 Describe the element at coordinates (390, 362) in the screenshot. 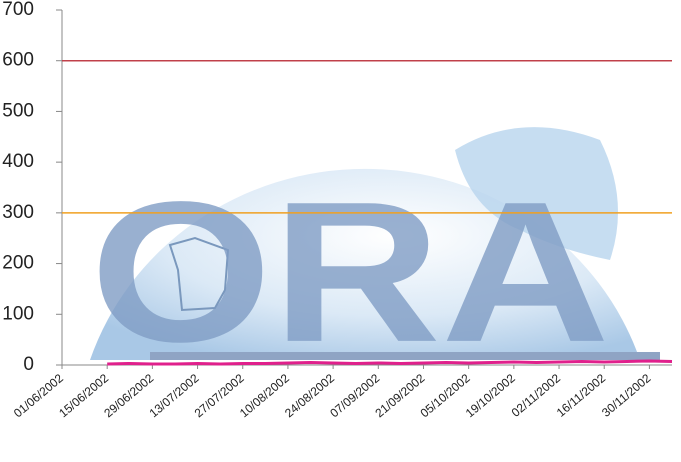

I see `data-line` at that location.